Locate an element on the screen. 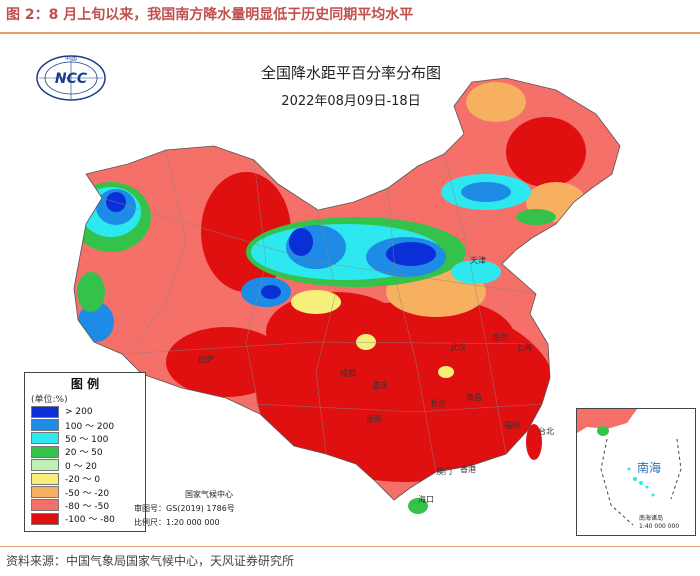 The width and height of the screenshot is (700, 576). top-divider is located at coordinates (350, 33).